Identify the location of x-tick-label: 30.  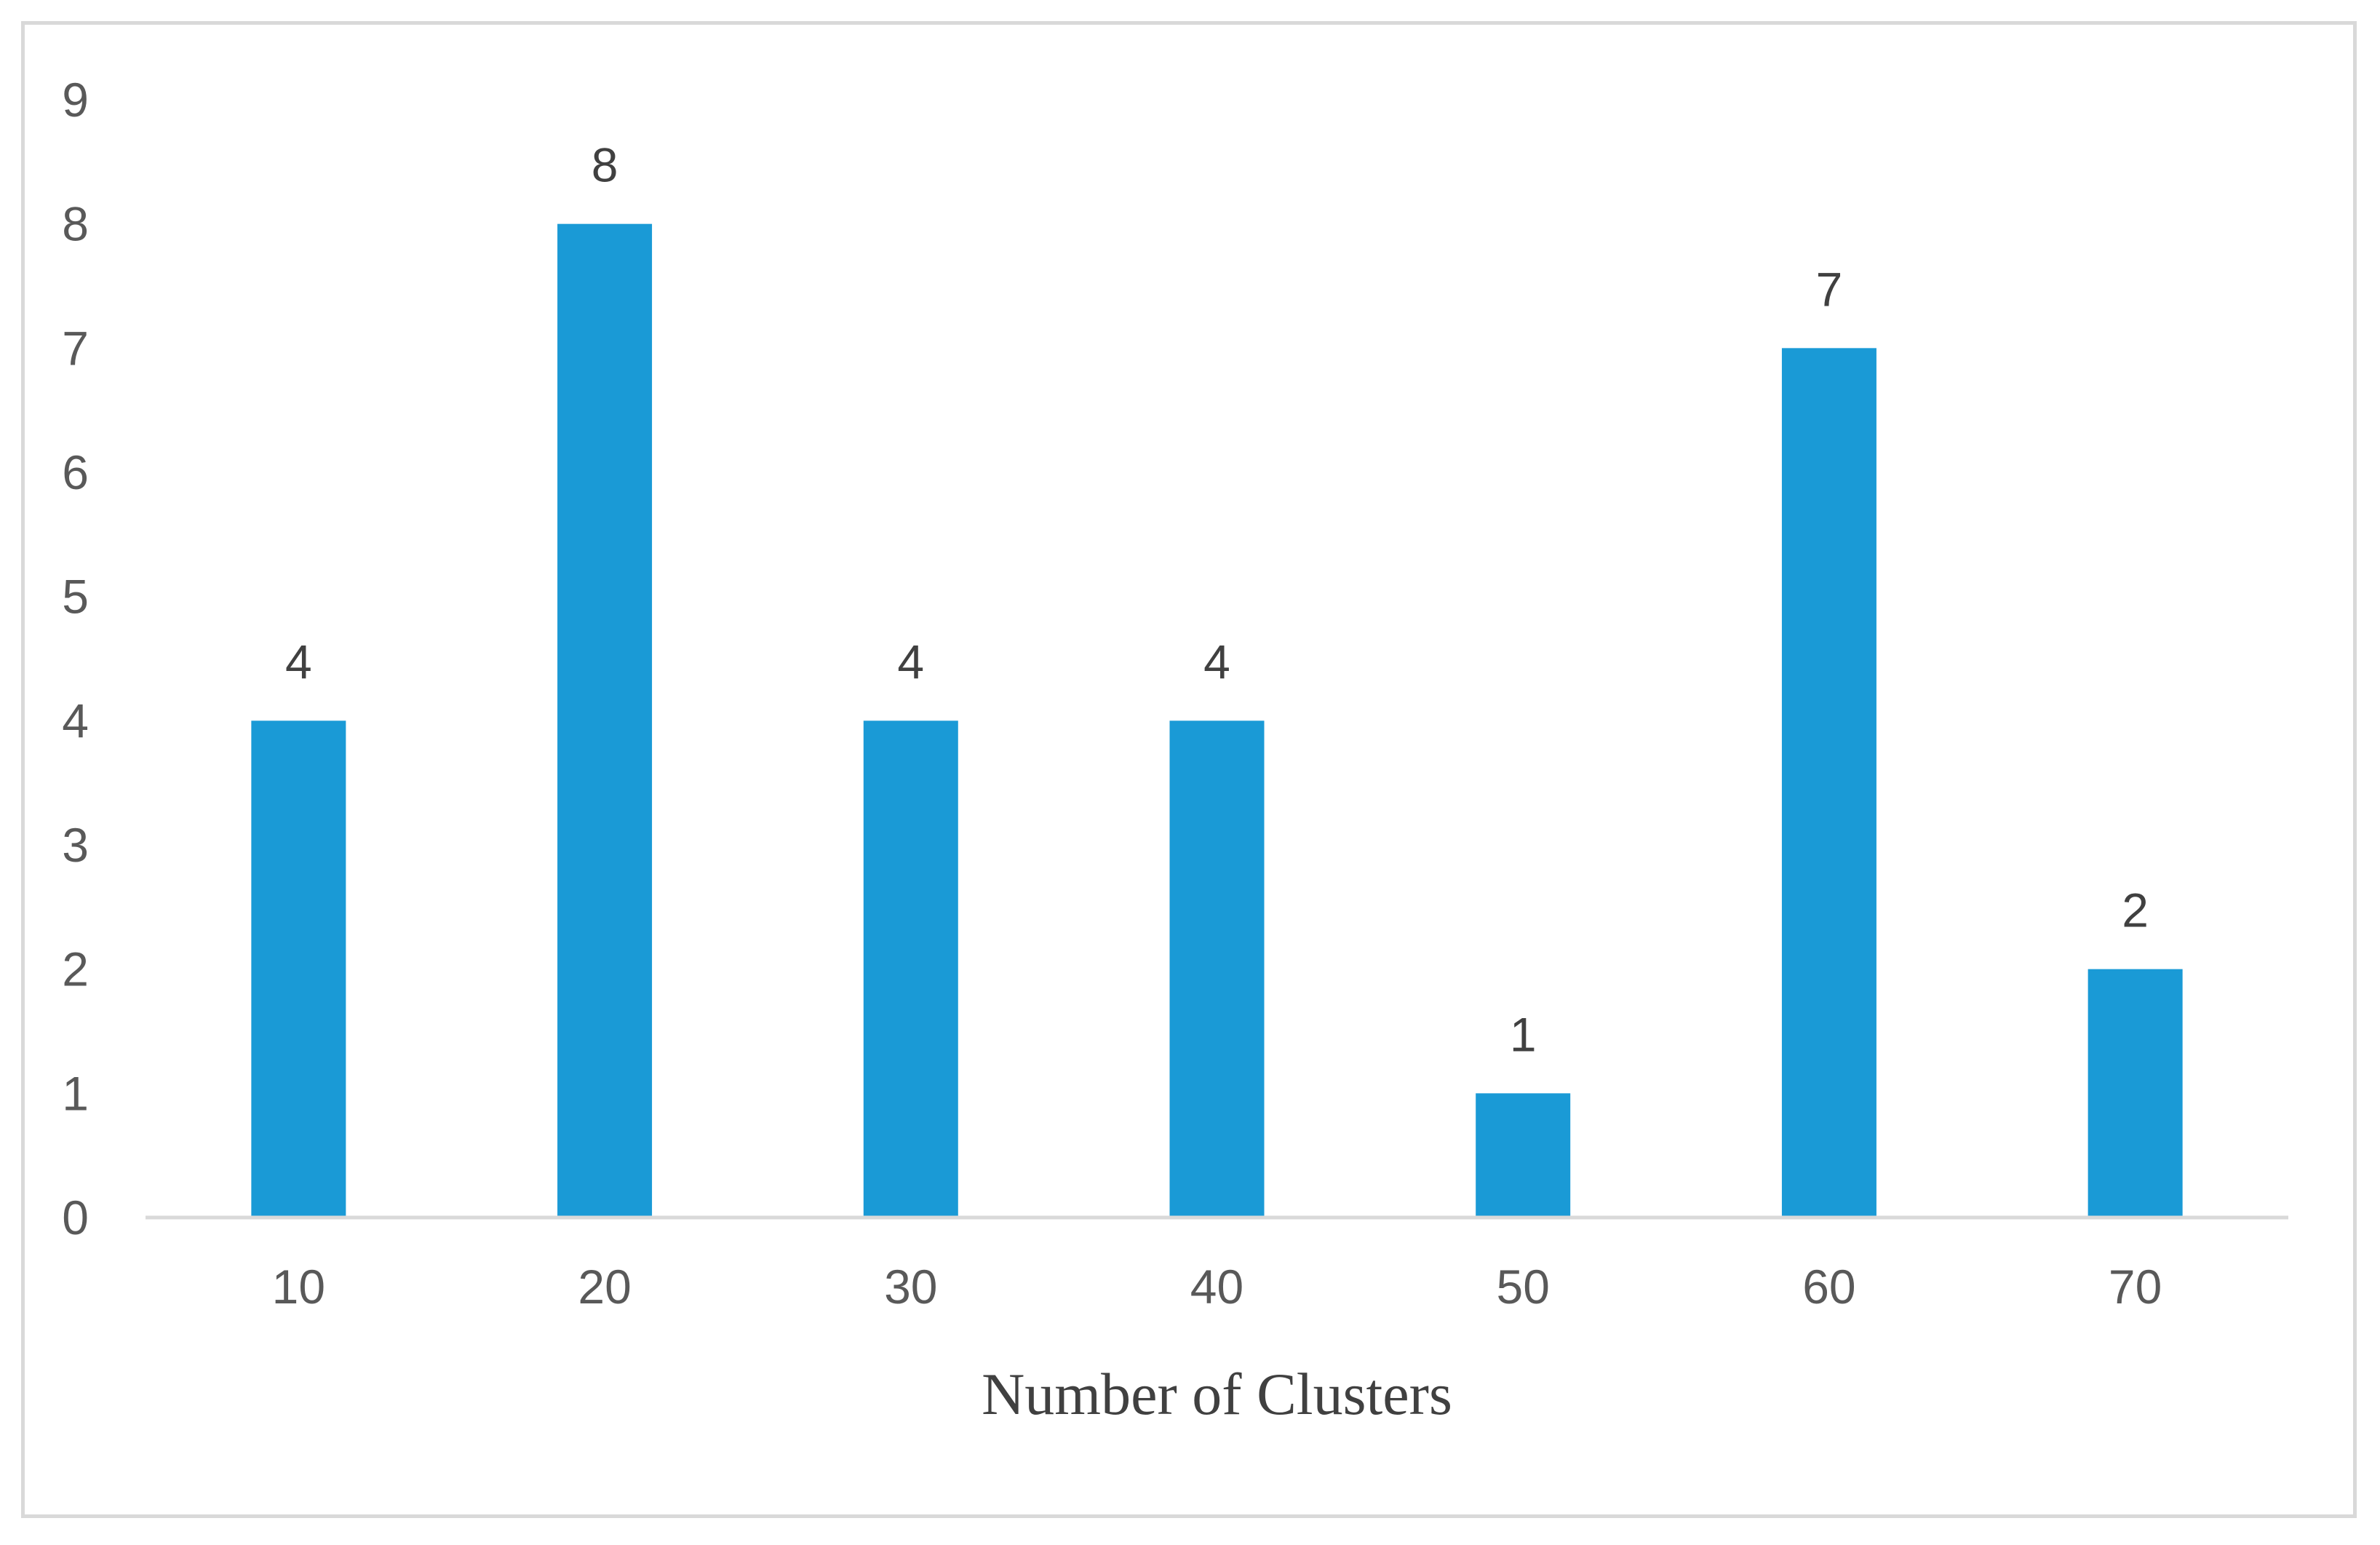
(910, 1287).